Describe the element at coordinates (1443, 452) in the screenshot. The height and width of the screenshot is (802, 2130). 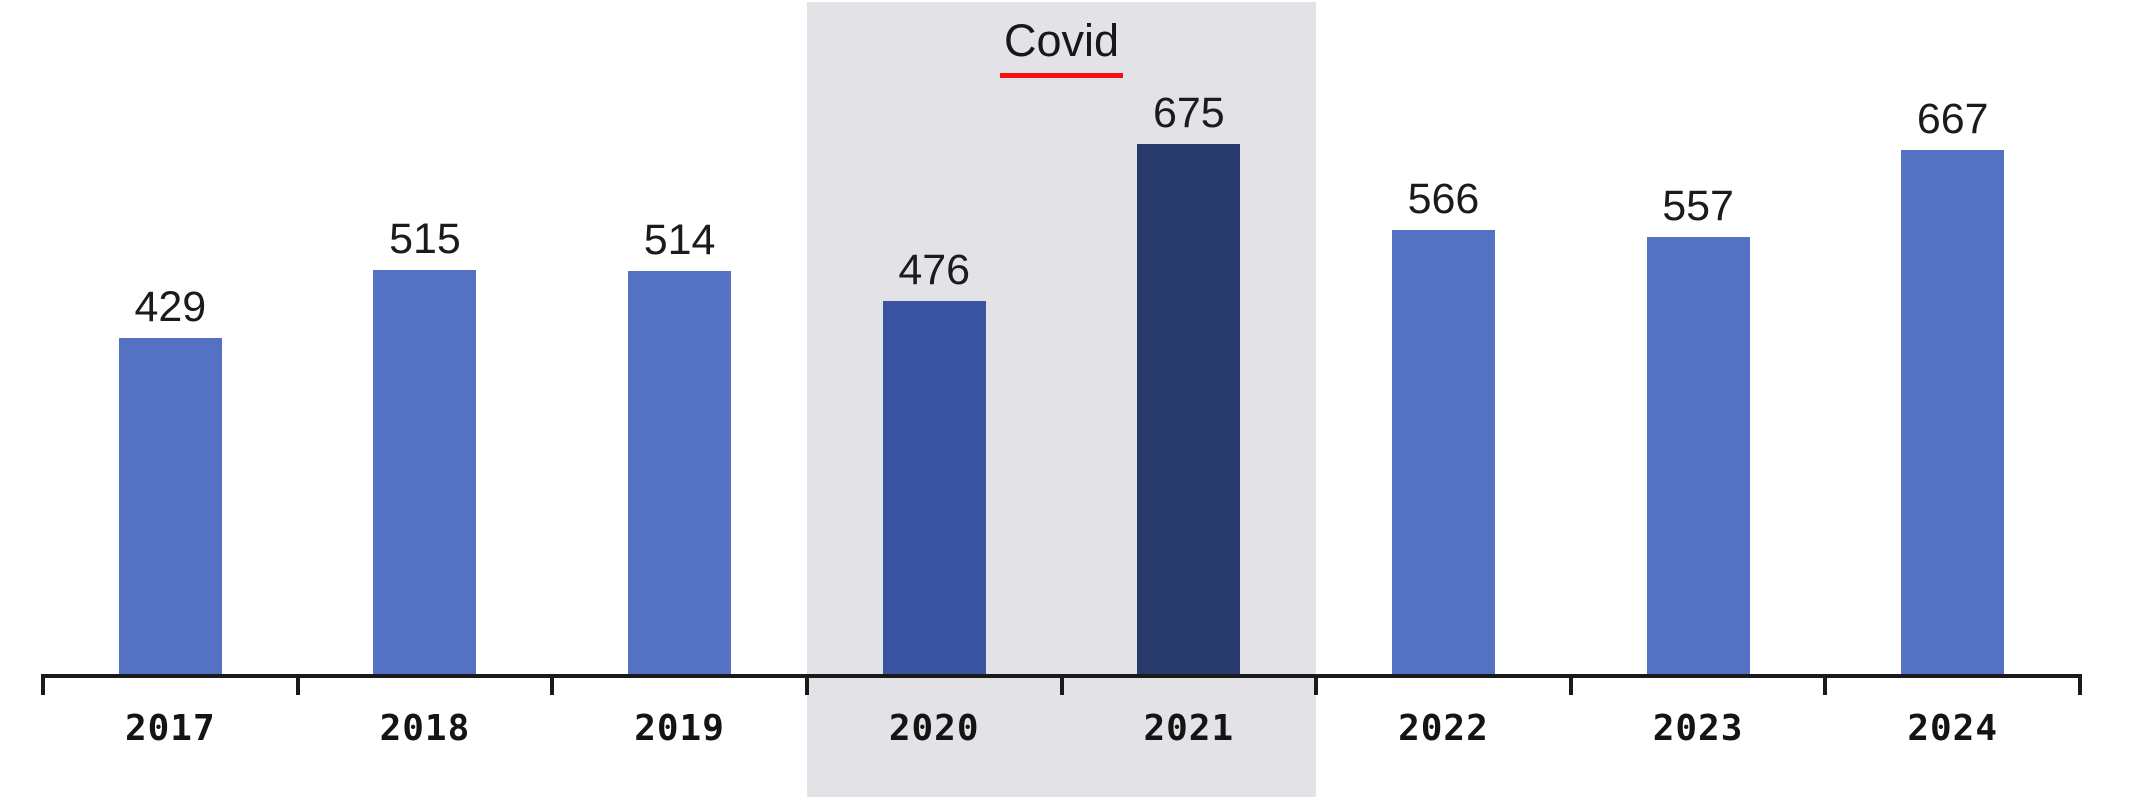
I see `bar-2022` at that location.